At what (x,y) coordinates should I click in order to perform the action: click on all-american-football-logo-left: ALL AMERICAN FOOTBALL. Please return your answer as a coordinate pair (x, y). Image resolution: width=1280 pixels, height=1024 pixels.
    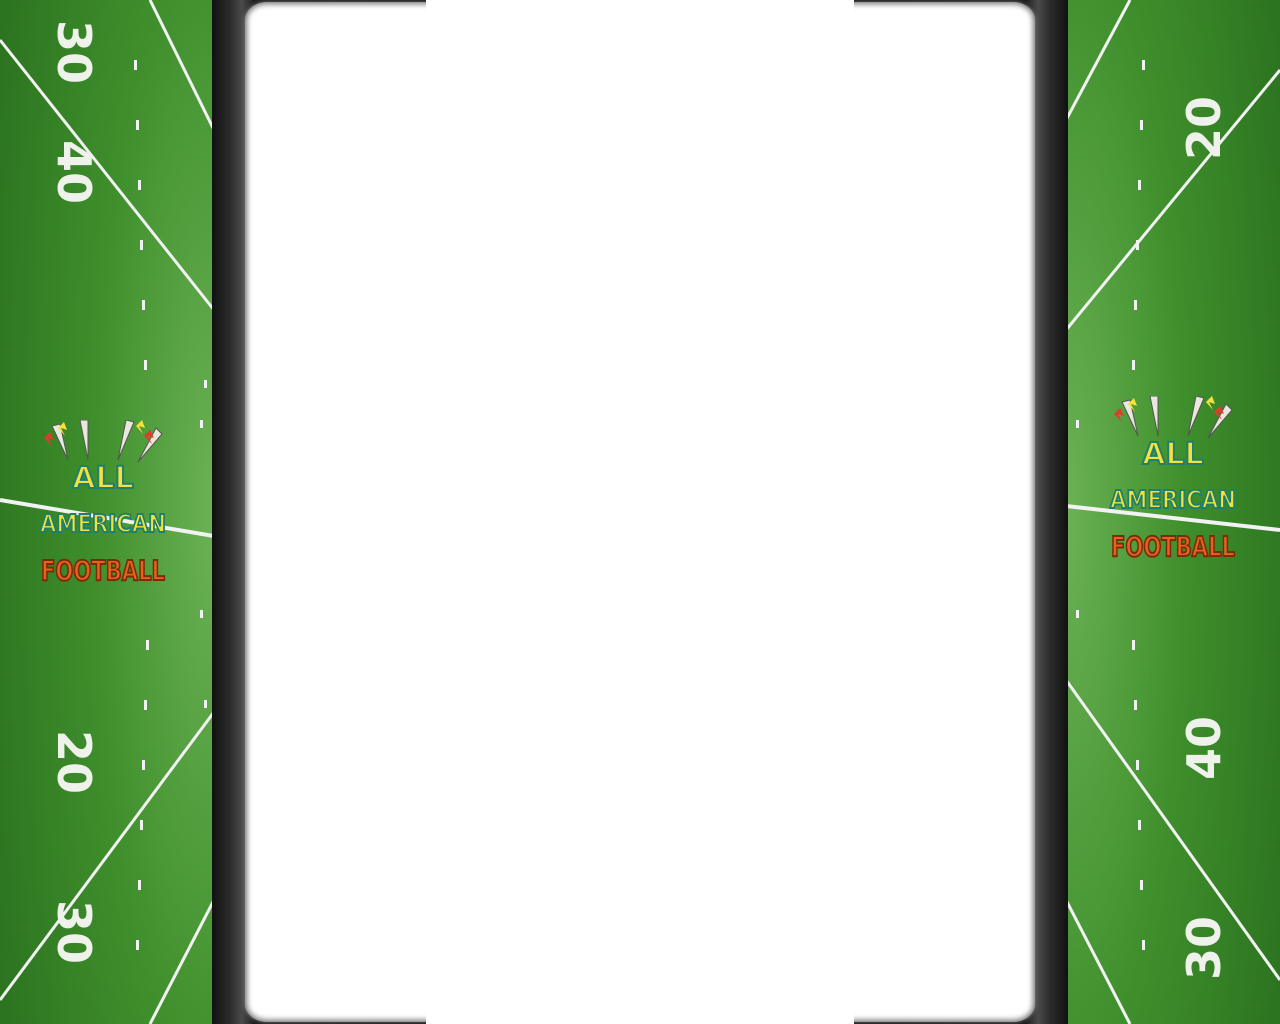
    Looking at the image, I should click on (103, 515).